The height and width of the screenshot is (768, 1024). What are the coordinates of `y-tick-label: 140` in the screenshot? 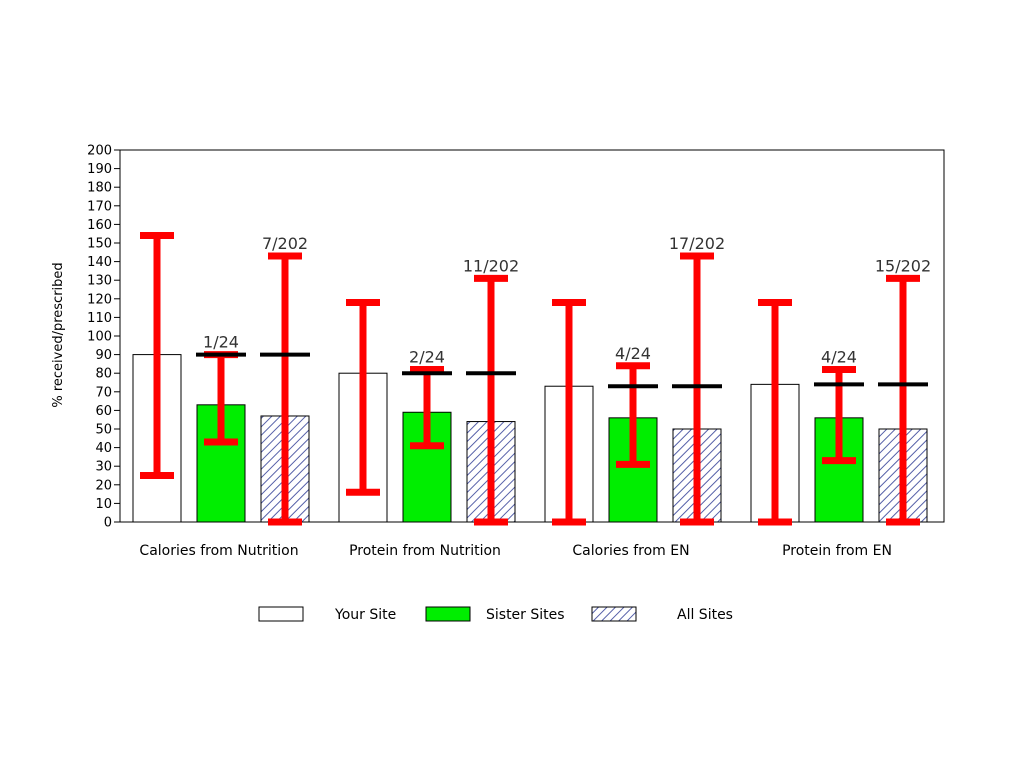 It's located at (99, 262).